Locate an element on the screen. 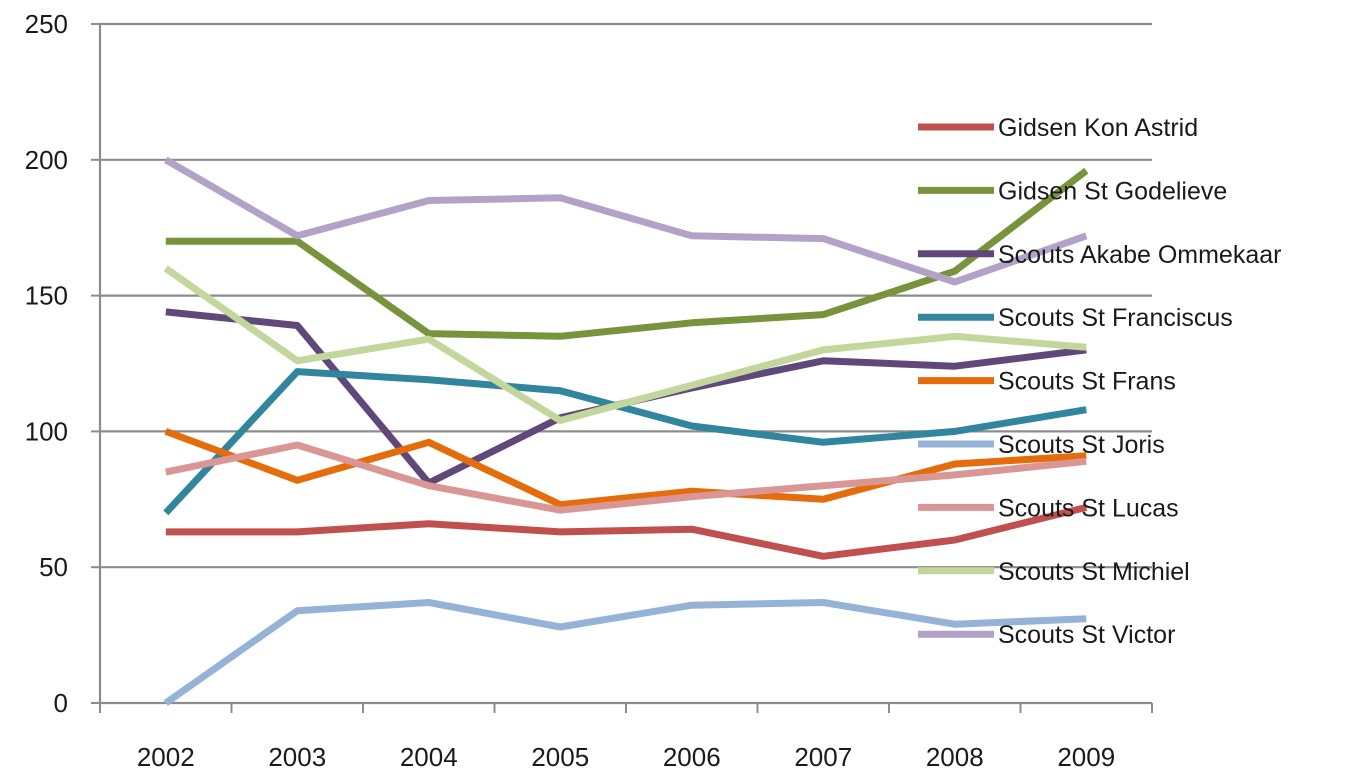 This screenshot has height=776, width=1351. y-tick-label: 100 is located at coordinates (46, 431).